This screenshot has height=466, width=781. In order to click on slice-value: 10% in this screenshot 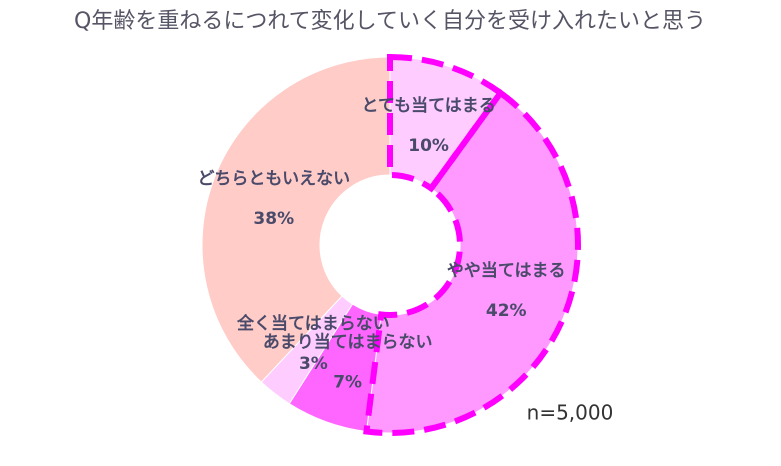, I will do `click(428, 146)`.